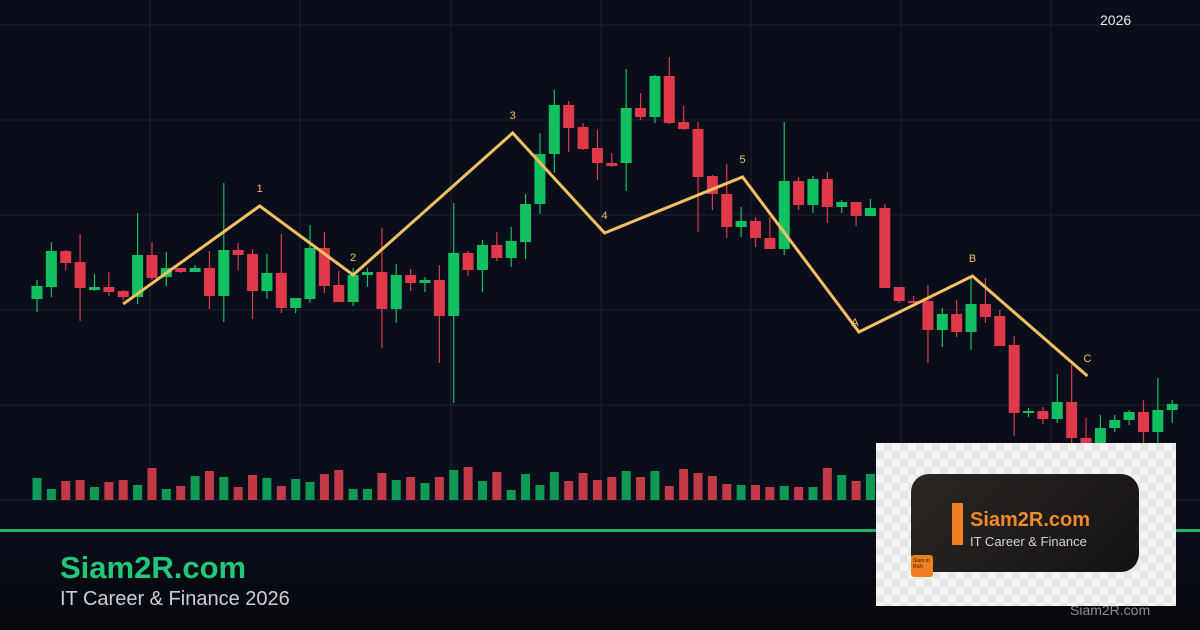 The height and width of the screenshot is (630, 1200). I want to click on wave-label: 5, so click(743, 160).